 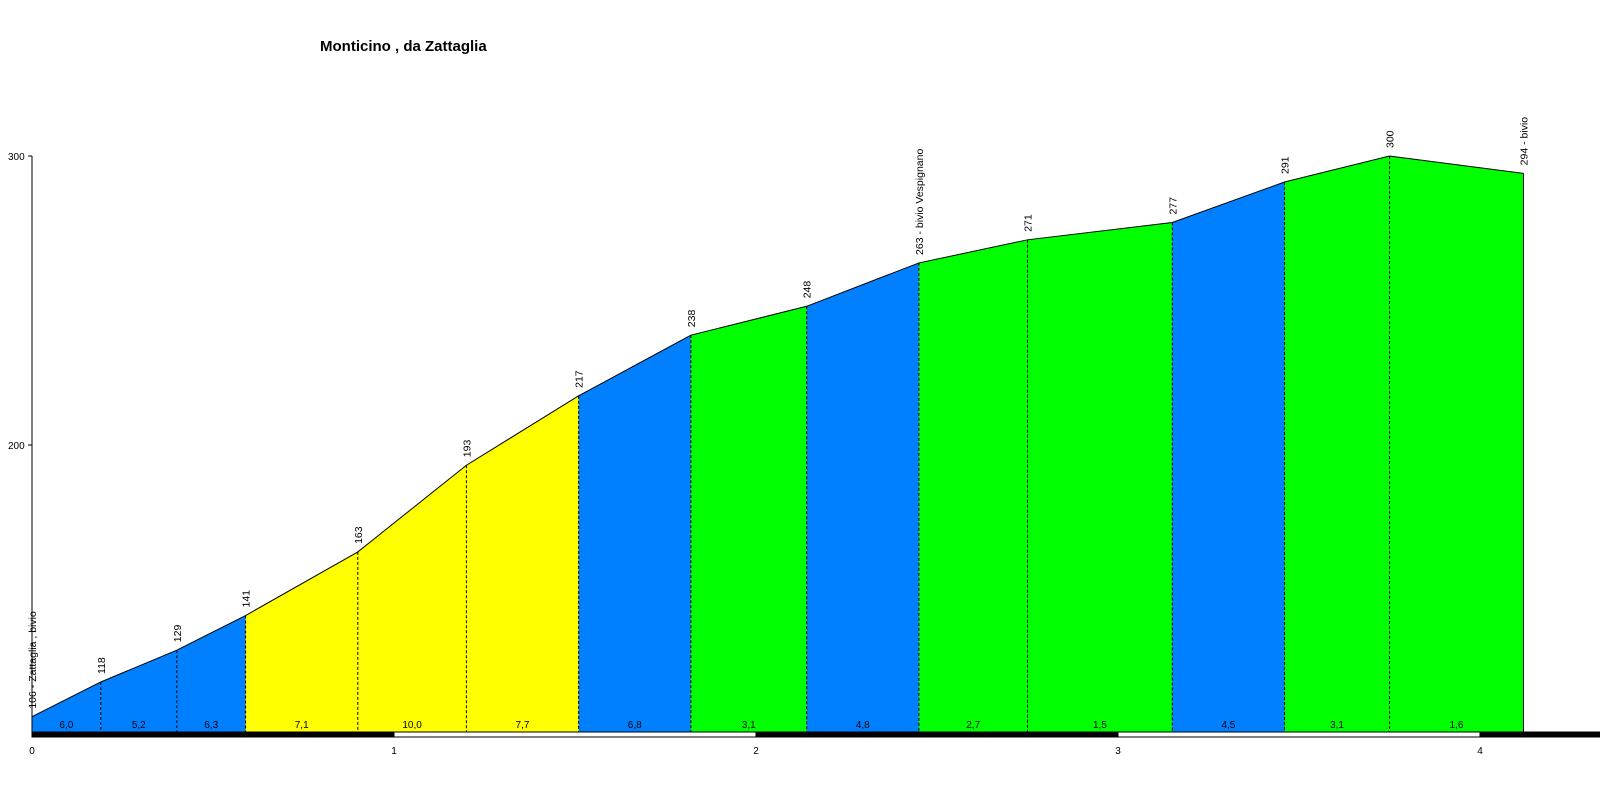 What do you see at coordinates (16, 446) in the screenshot?
I see `y-tick-label: 200` at bounding box center [16, 446].